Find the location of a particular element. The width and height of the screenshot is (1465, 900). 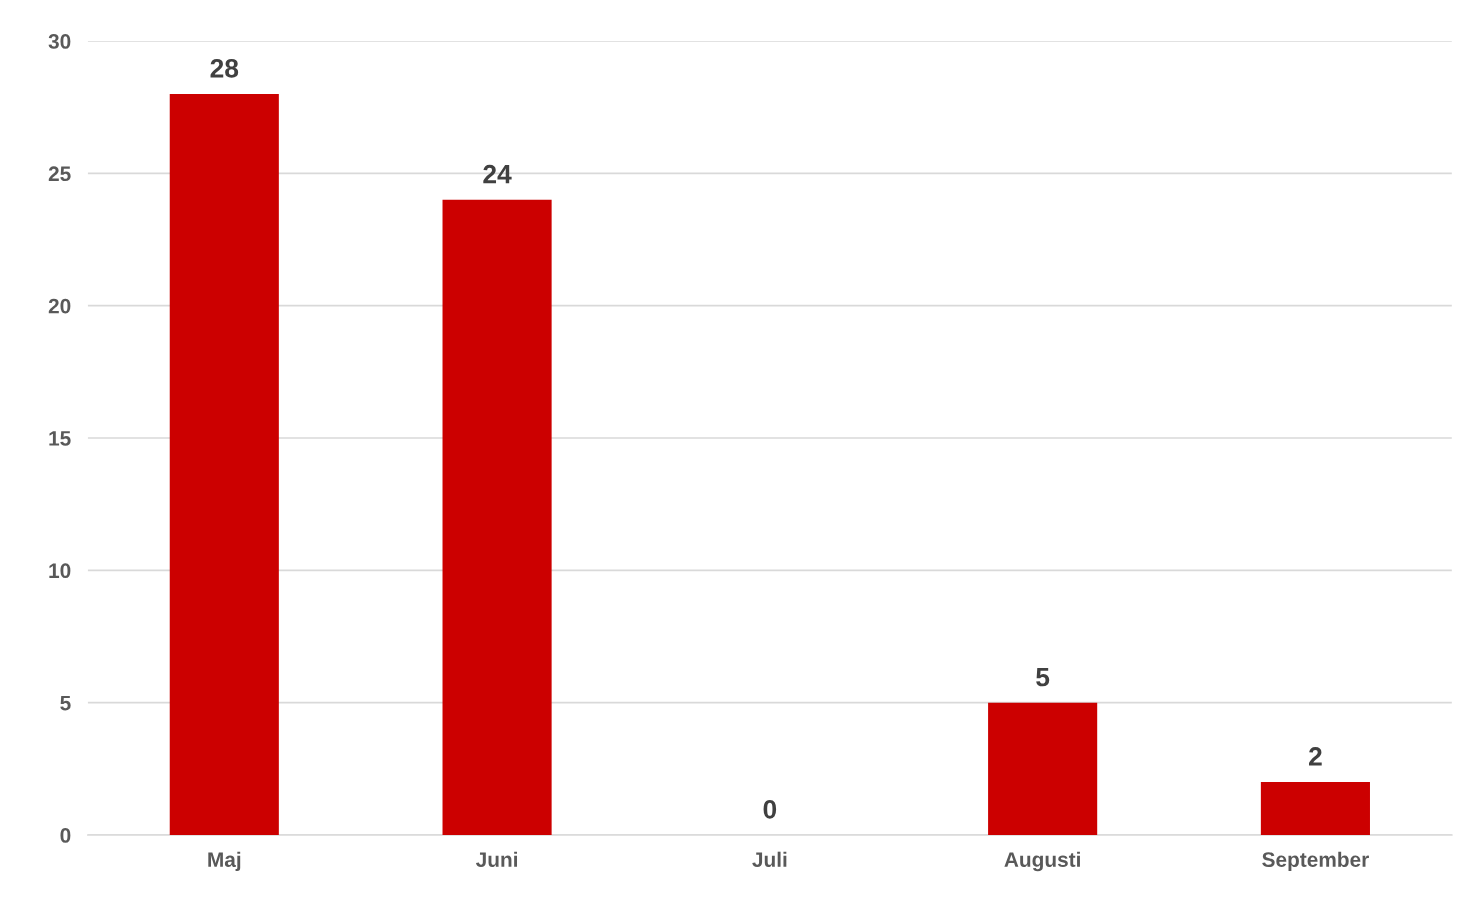

y-tick-label: 20 is located at coordinates (59, 306).